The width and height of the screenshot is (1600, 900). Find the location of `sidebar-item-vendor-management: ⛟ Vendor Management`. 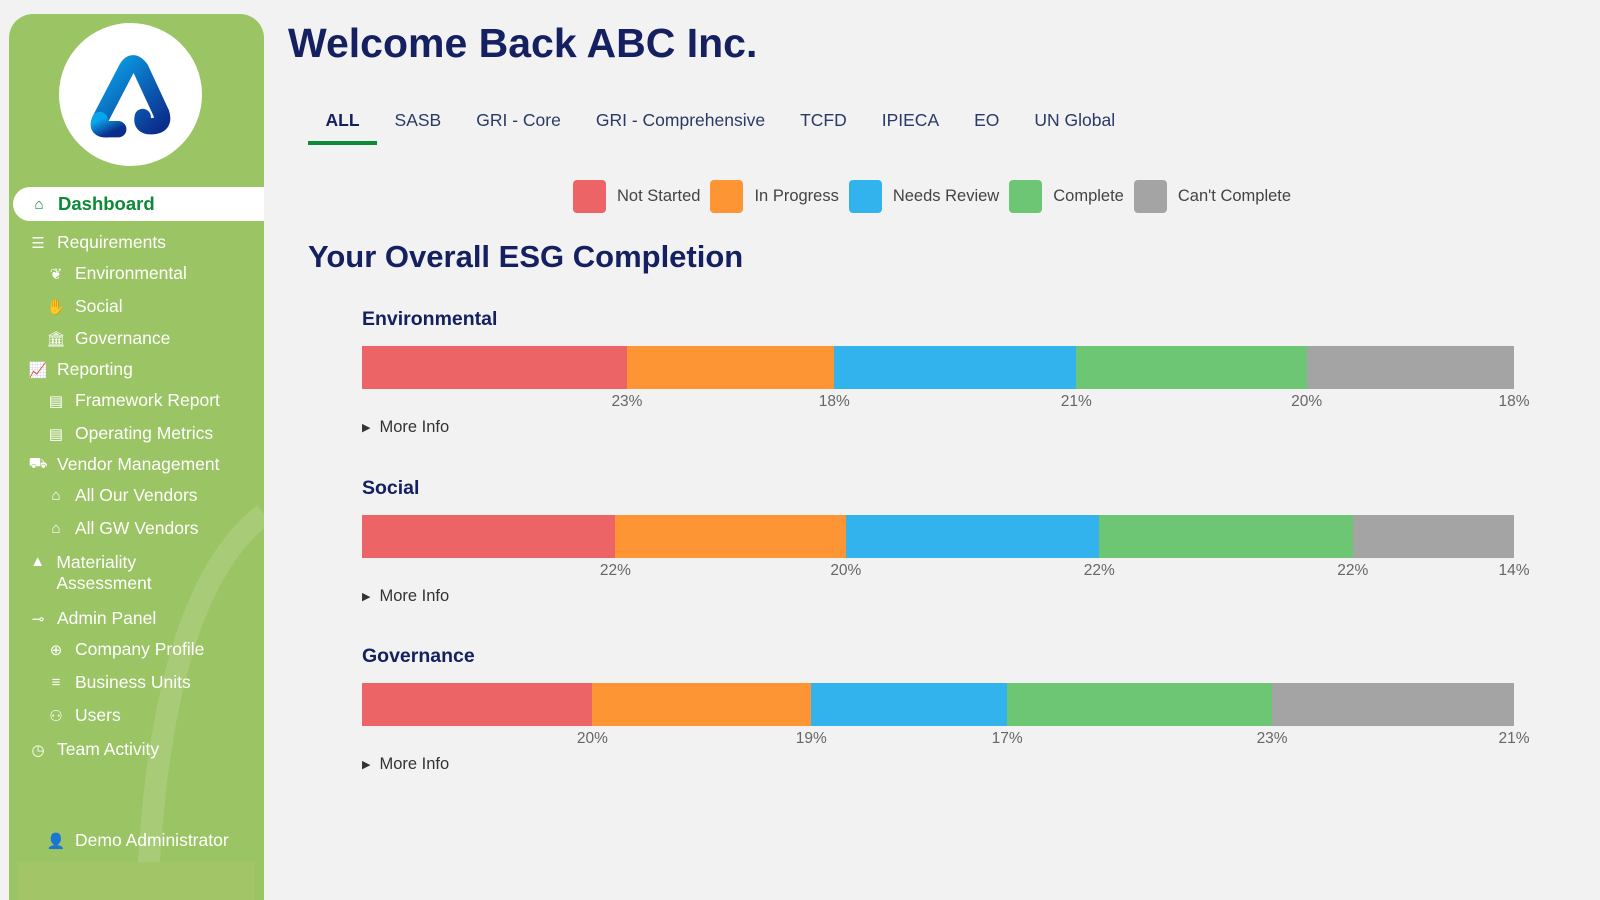

sidebar-item-vendor-management: ⛟ Vendor Management is located at coordinates (124, 464).